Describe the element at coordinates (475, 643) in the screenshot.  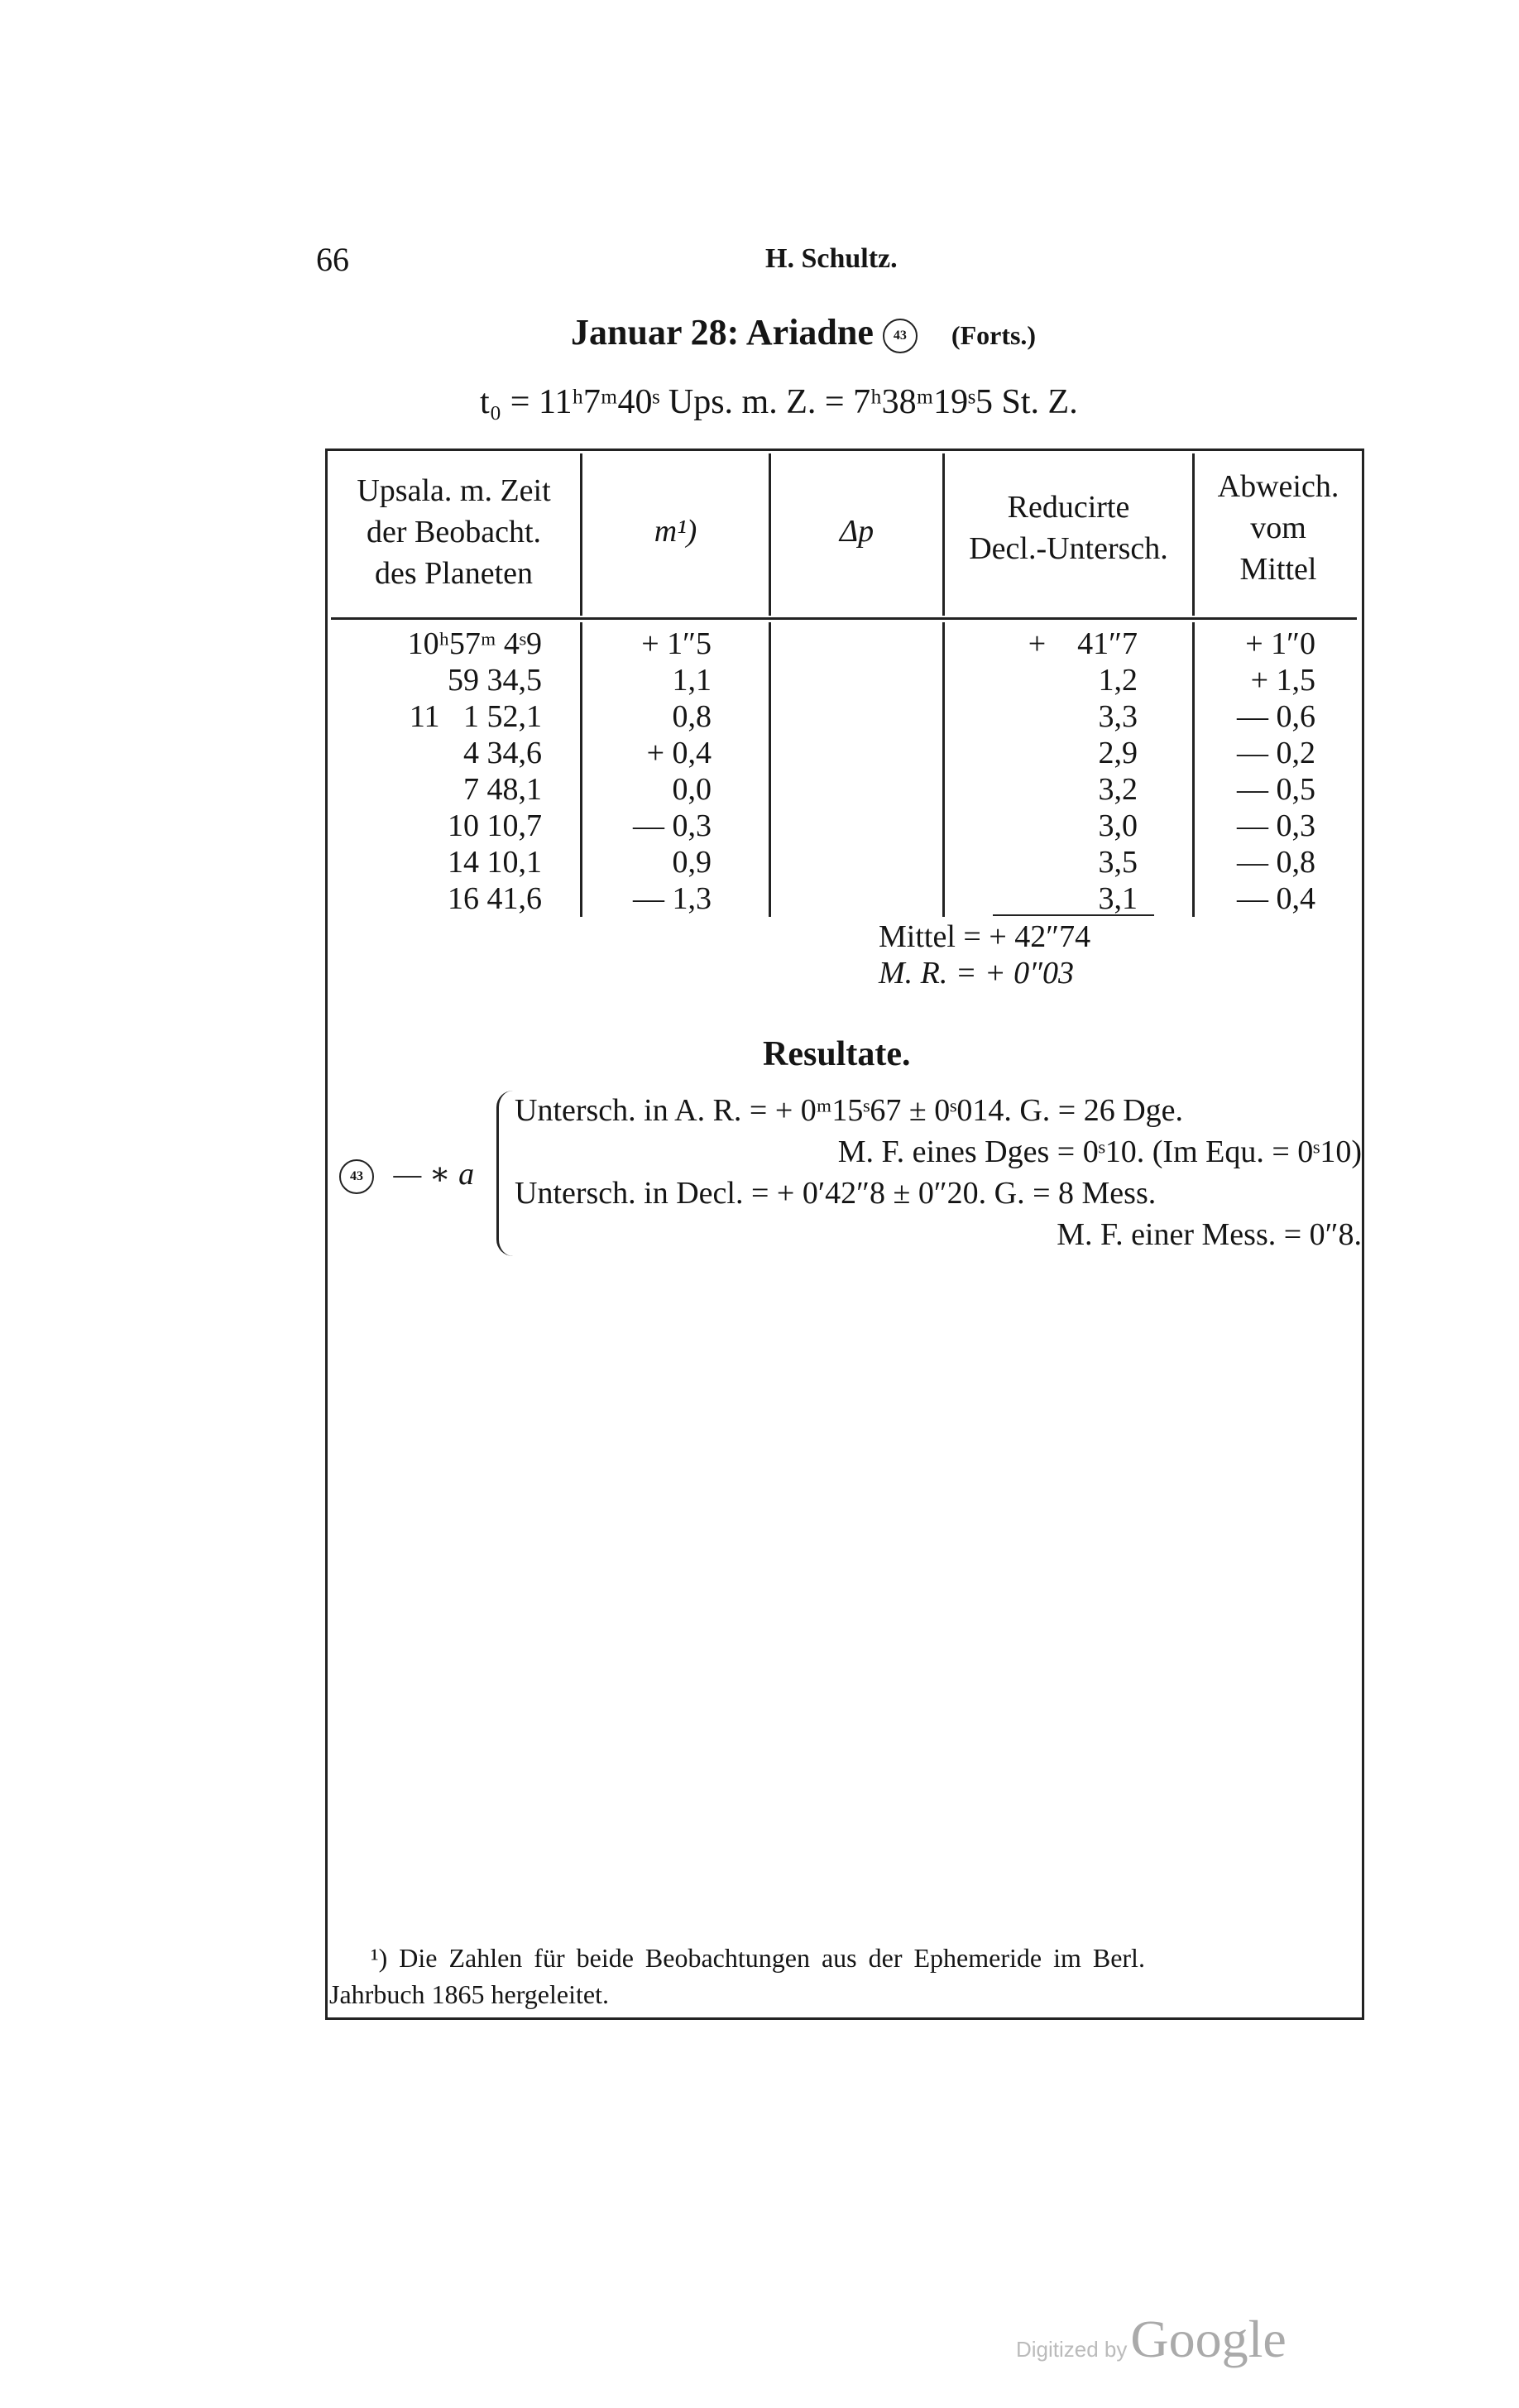
I see `table-cell: 10ʰ57ᵐ 4ˢ9` at that location.